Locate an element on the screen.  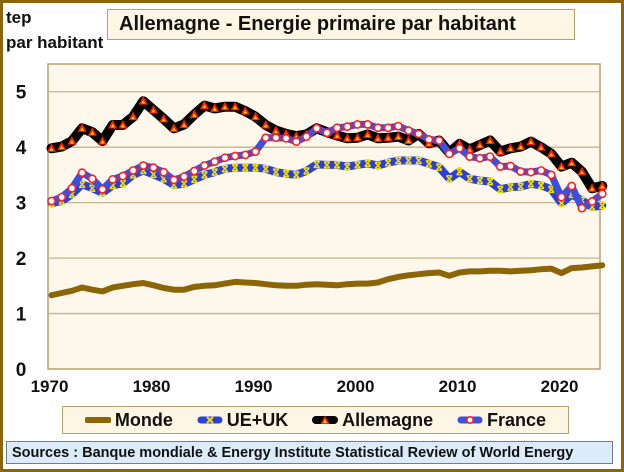
series-monde is located at coordinates (327, 280).